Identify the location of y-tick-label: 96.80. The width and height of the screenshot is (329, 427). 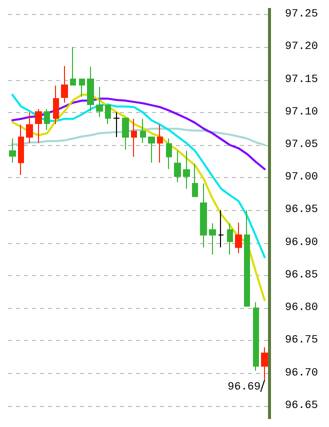
(301, 308).